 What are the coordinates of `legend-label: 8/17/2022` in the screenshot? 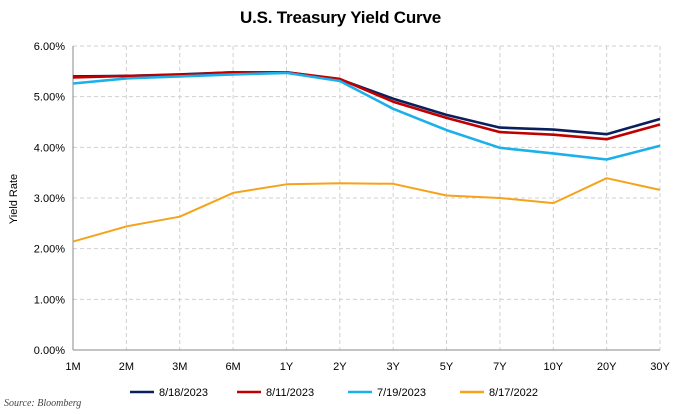 It's located at (513, 393).